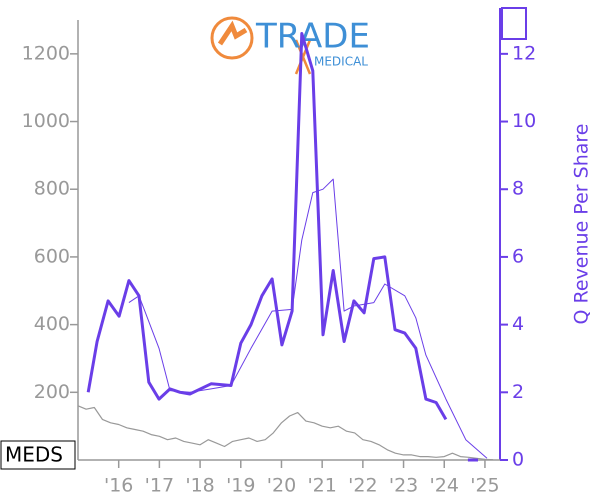  Describe the element at coordinates (159, 486) in the screenshot. I see `x-tick-label: '17` at that location.